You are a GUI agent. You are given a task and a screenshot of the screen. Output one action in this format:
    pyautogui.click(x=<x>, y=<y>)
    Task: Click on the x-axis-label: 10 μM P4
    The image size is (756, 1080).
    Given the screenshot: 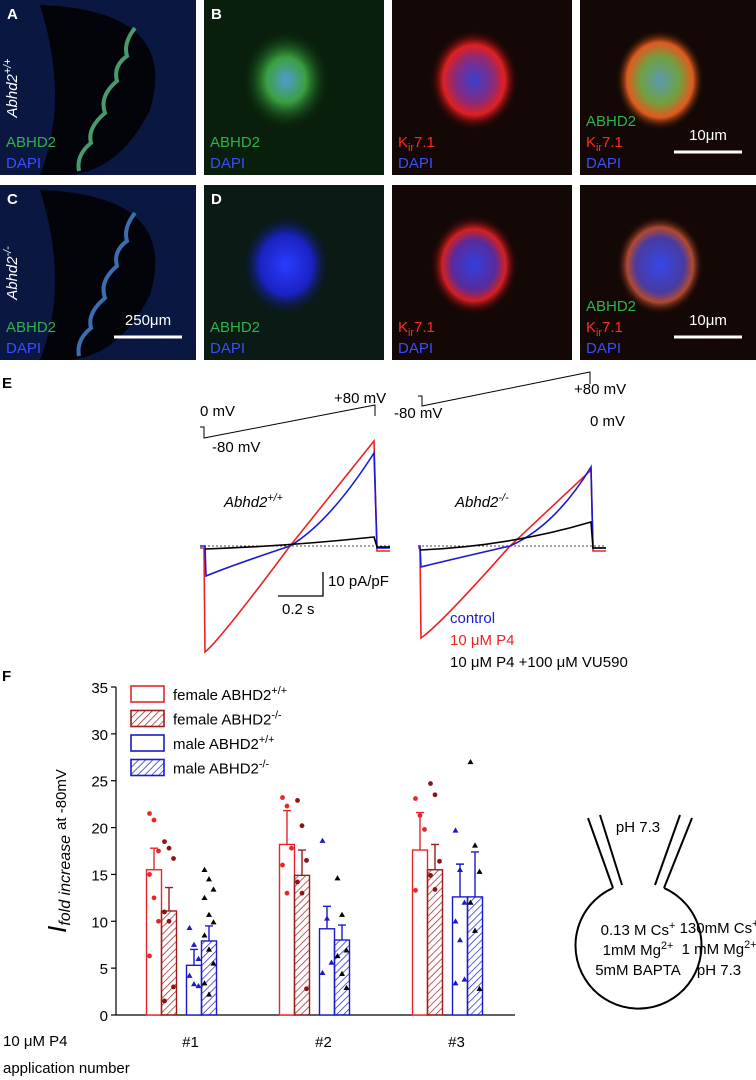 What is the action you would take?
    pyautogui.click(x=35, y=1041)
    